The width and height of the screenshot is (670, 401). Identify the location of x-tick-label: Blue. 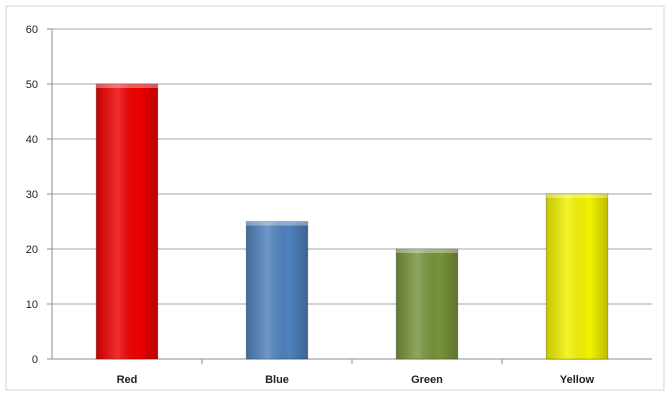
(277, 380).